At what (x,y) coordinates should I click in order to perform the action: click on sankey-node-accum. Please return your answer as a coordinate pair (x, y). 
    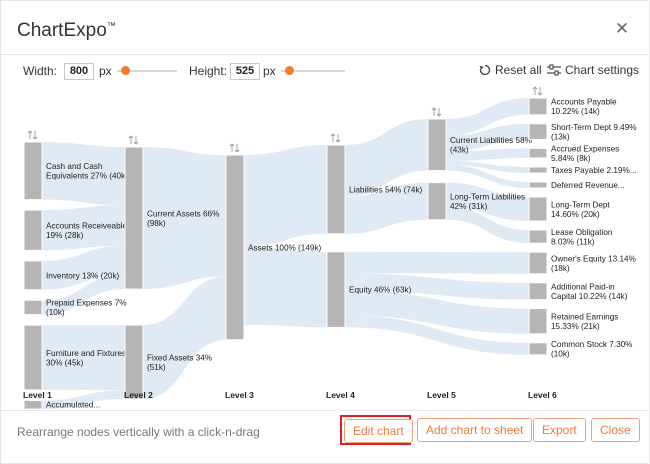
    Looking at the image, I should click on (33, 404).